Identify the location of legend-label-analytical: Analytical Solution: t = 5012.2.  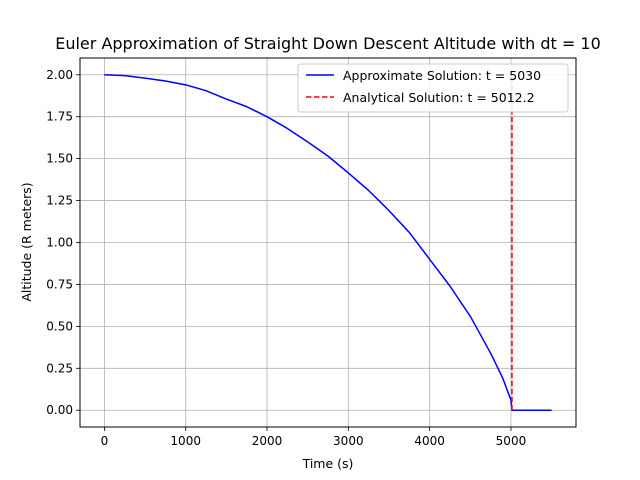
(439, 97).